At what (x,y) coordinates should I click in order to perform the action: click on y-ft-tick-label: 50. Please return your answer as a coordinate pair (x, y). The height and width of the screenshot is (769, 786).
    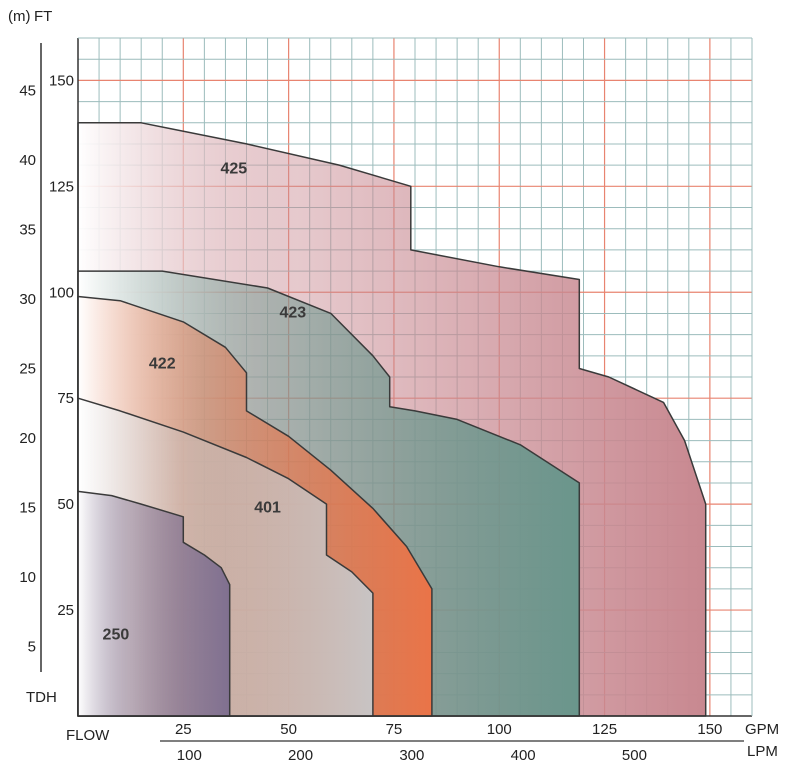
    Looking at the image, I should click on (65, 504).